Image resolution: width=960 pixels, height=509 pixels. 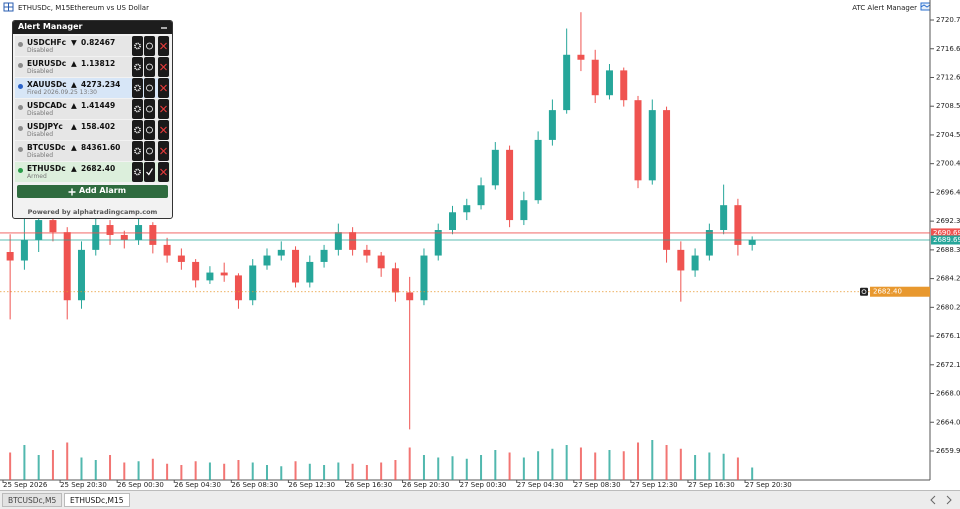 I want to click on alert-status: Disabled, so click(x=40, y=71).